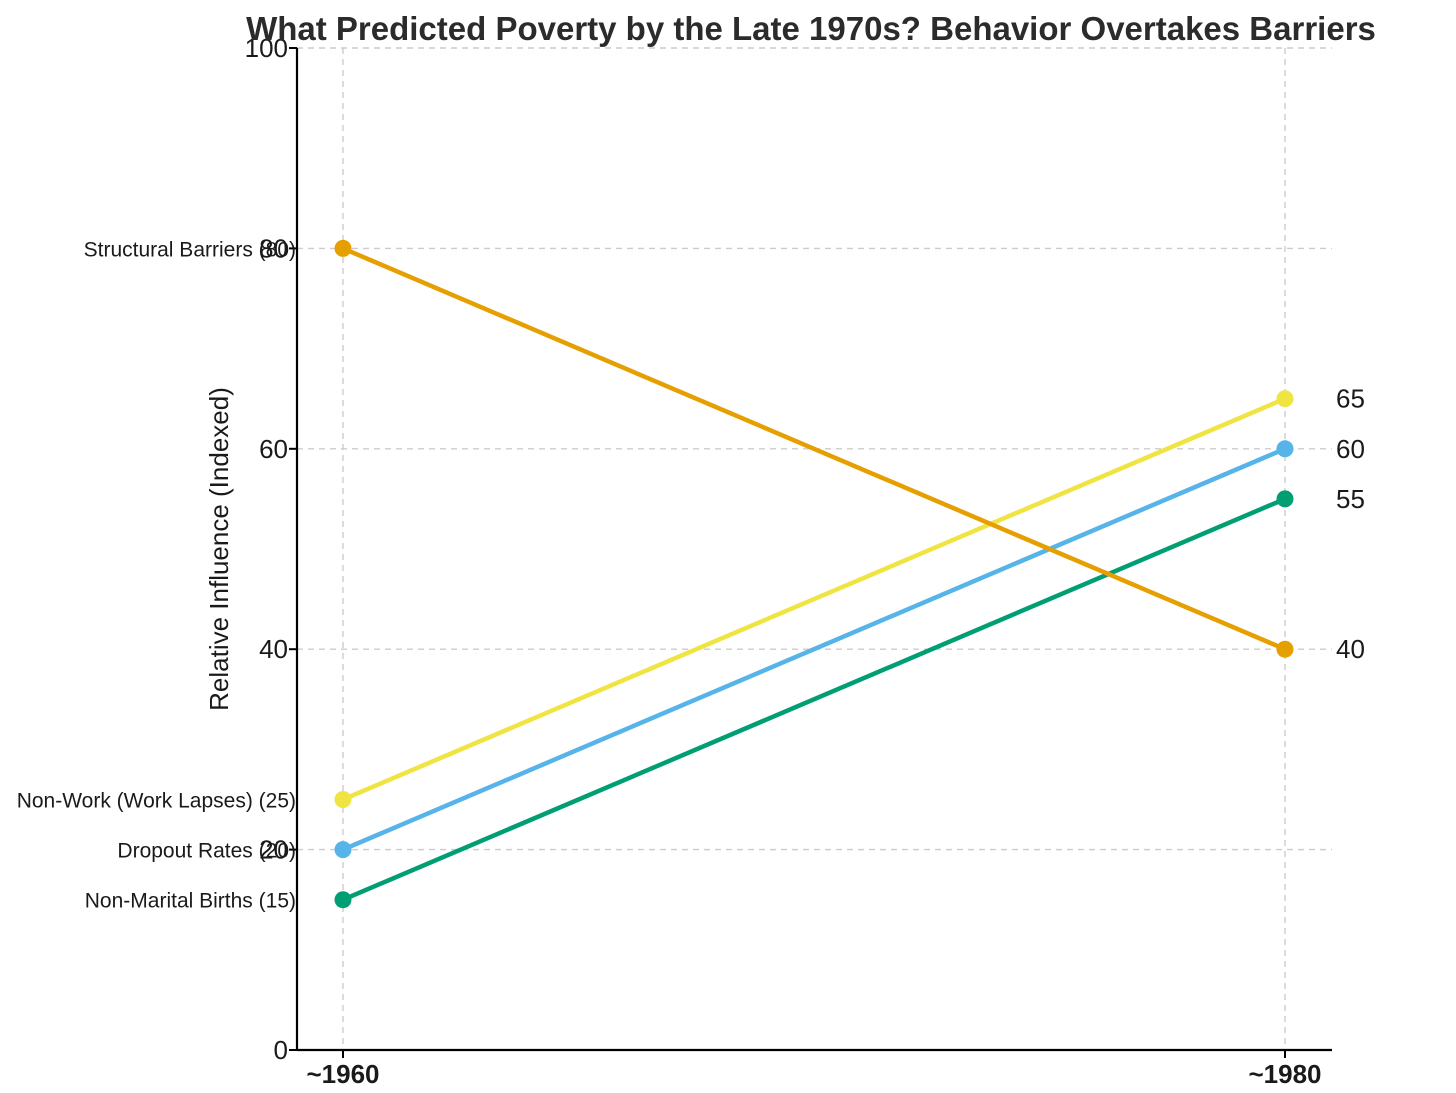 The image size is (1456, 1093). I want to click on series-end-label: 60, so click(1350, 449).